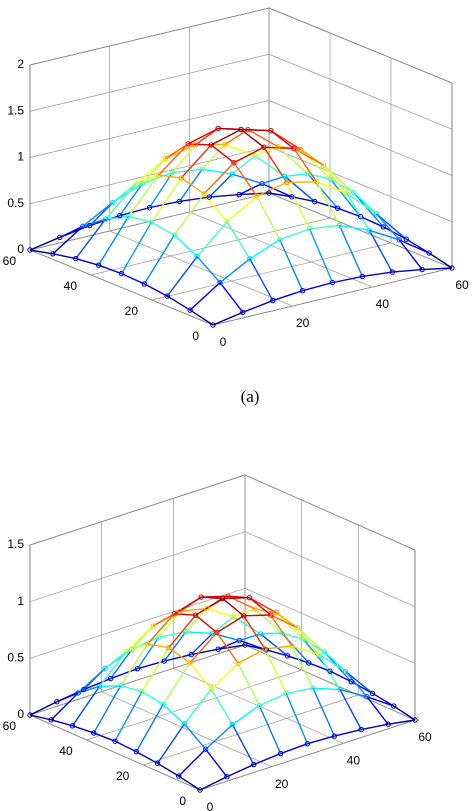  I want to click on z-tick-label: 0, so click(20, 249).